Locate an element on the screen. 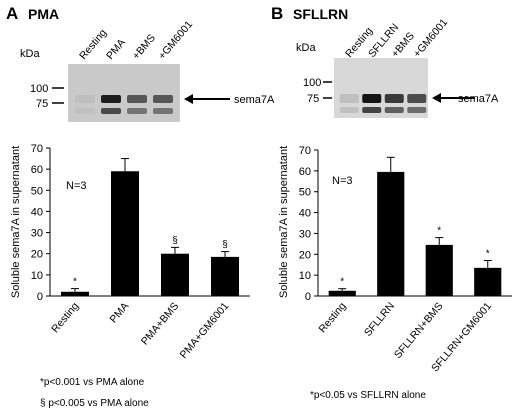  panel-b-marker-100: 100 is located at coordinates (312, 83).